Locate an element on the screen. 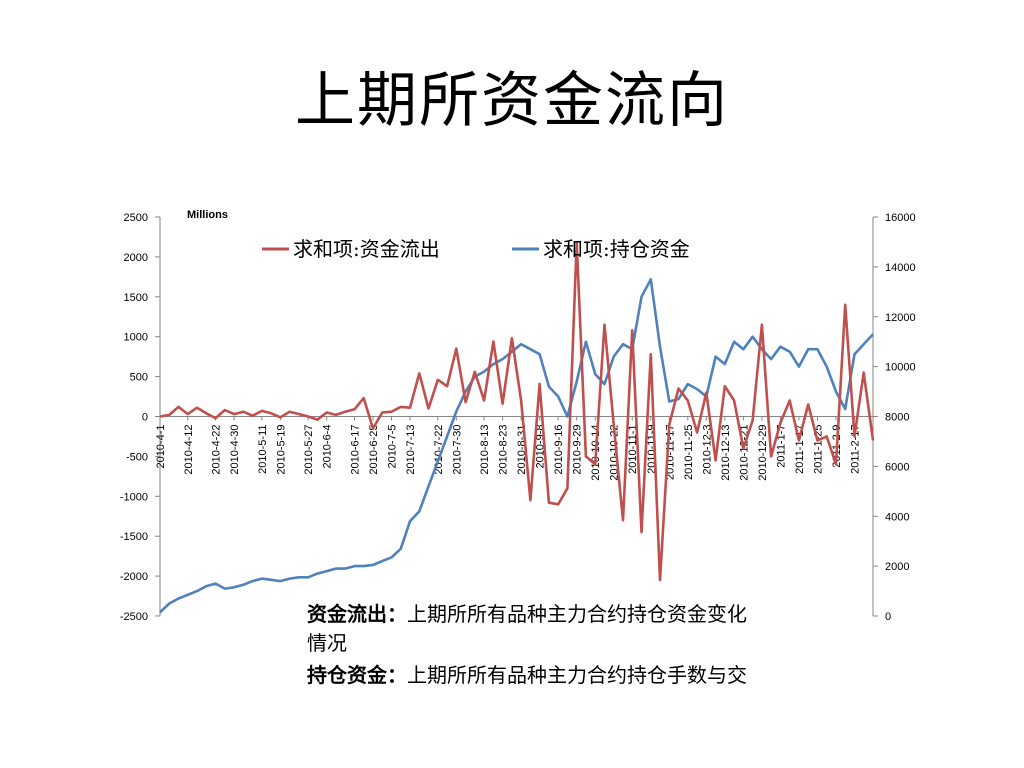 This screenshot has height=768, width=1024. x-tick-label: 2010-4-22 is located at coordinates (217, 450).